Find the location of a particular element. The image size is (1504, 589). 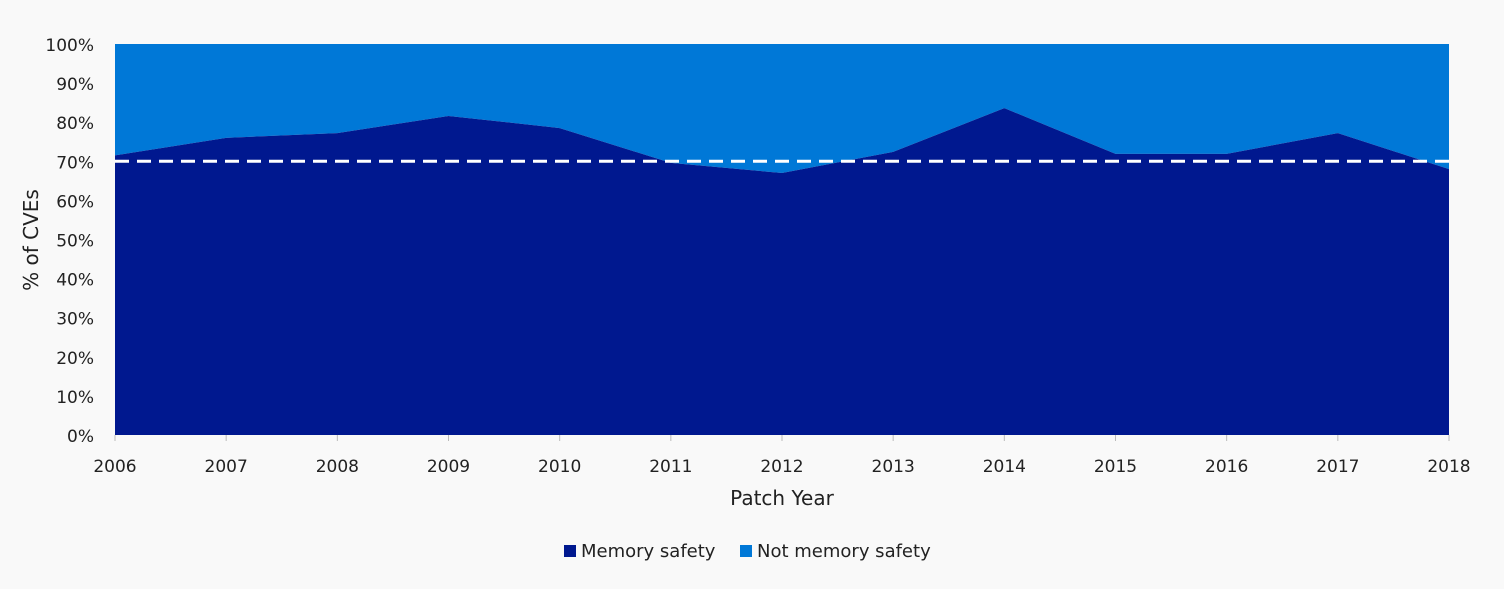

y-tick-label: 100% is located at coordinates (69, 46).